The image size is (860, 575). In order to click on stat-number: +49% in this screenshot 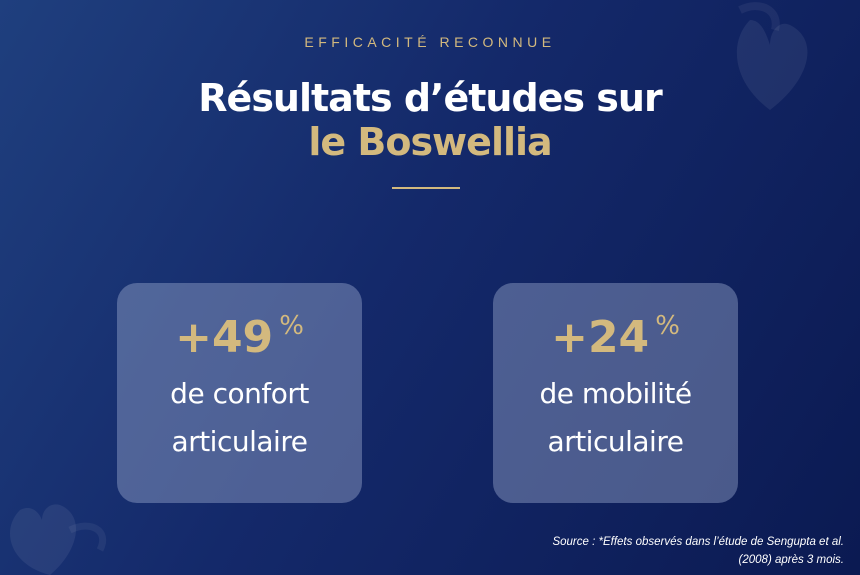, I will do `click(239, 337)`.